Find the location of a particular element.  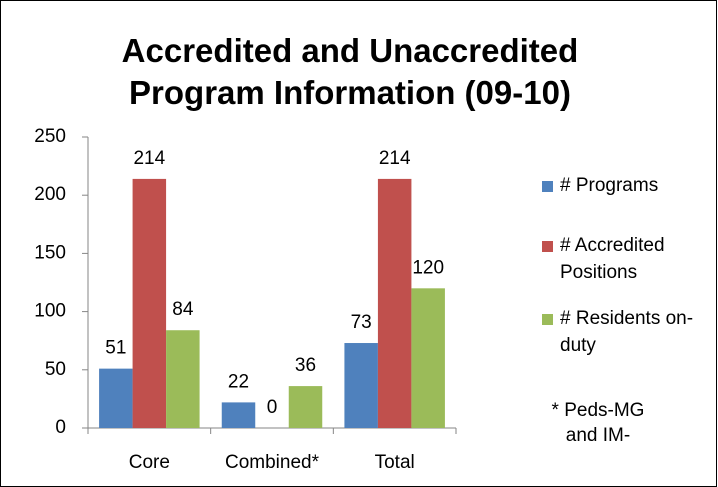

data-label: 73 is located at coordinates (361, 322).